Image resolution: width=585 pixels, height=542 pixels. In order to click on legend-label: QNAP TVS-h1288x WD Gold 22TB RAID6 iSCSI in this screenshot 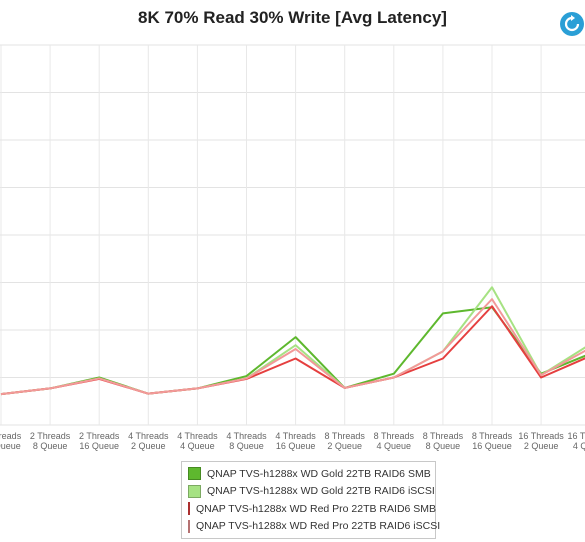, I will do `click(321, 491)`.